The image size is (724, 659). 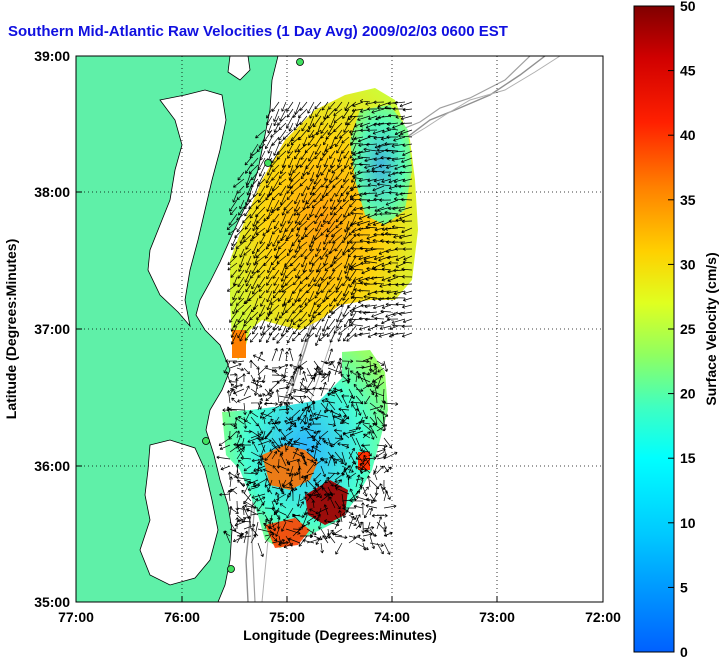 I want to click on x-tick-label: 75:00, so click(x=287, y=617).